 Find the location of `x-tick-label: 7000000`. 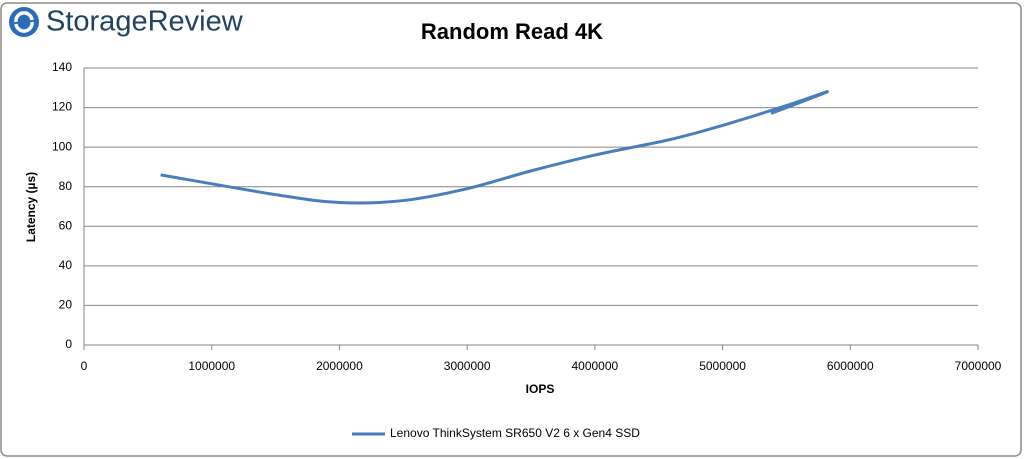

x-tick-label: 7000000 is located at coordinates (978, 366).